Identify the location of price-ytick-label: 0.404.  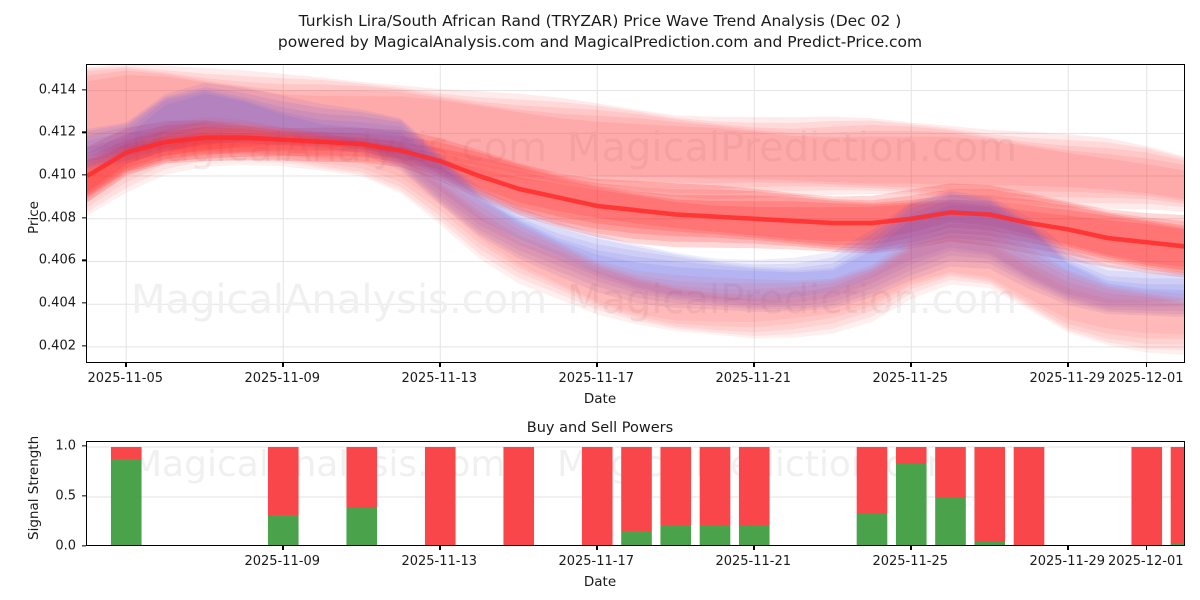
(57, 303).